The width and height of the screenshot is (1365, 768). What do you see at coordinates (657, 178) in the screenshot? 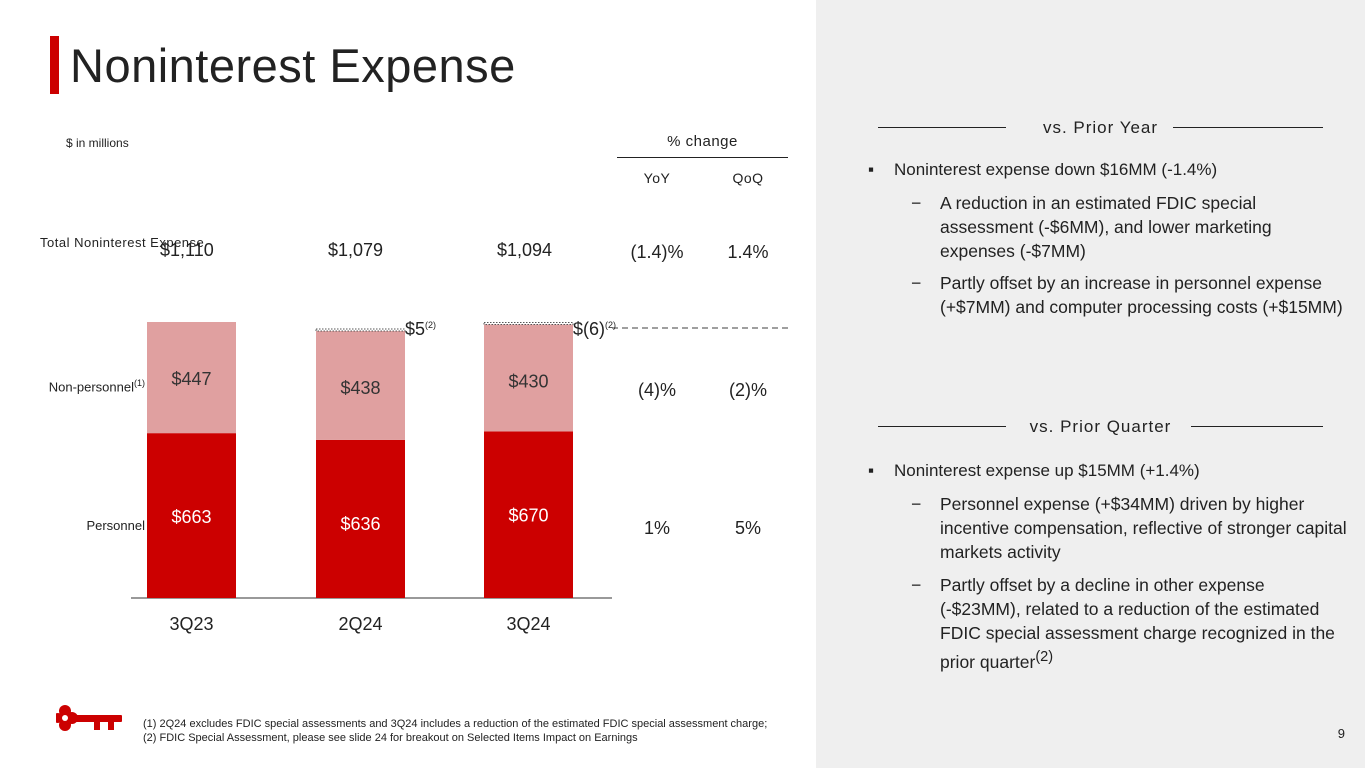
I see `yoy-header: YoY` at bounding box center [657, 178].